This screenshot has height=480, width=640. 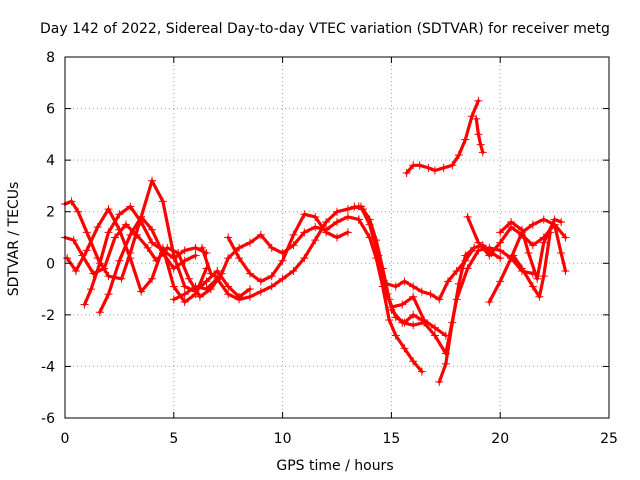 What do you see at coordinates (48, 238) in the screenshot?
I see `y-tick-labels: -6 -4 -2 0 2 4 6 8` at bounding box center [48, 238].